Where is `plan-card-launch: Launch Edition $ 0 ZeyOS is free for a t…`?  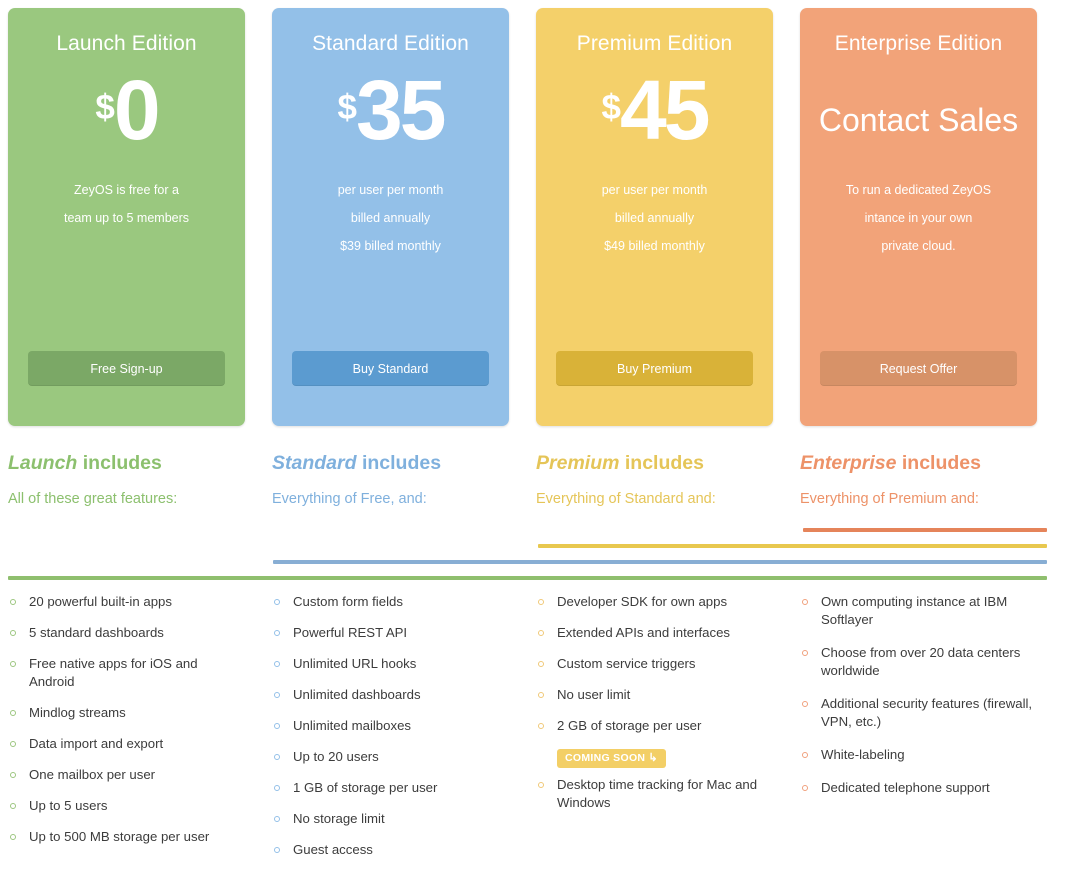
plan-card-launch: Launch Edition $ 0 ZeyOS is free for a t… is located at coordinates (126, 217).